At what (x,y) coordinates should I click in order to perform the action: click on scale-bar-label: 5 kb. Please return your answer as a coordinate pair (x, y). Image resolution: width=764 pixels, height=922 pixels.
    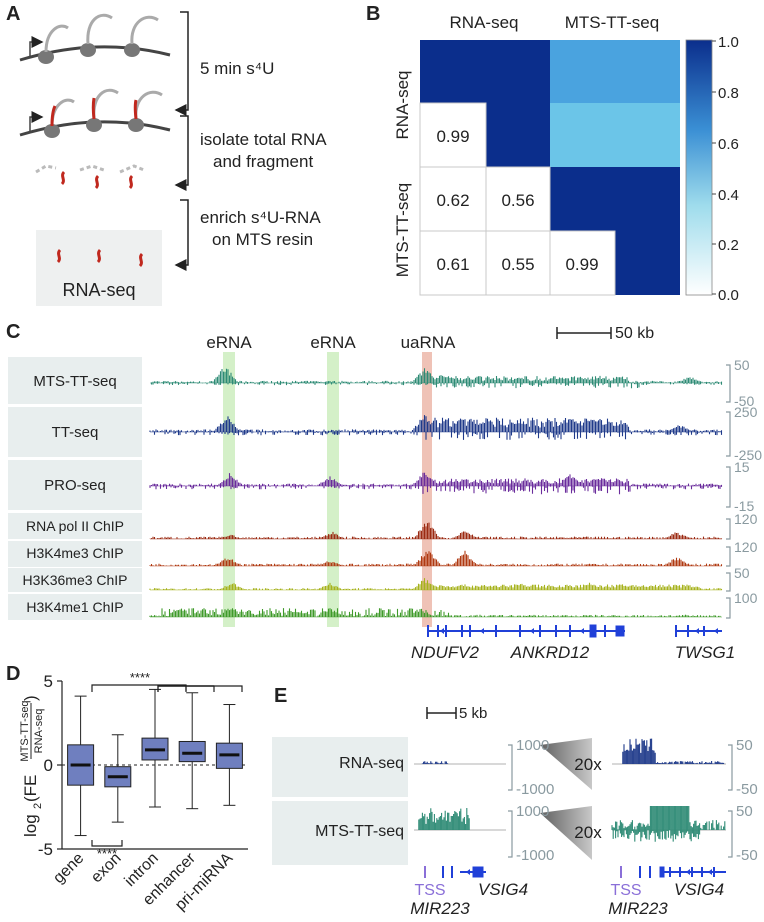
    Looking at the image, I should click on (473, 713).